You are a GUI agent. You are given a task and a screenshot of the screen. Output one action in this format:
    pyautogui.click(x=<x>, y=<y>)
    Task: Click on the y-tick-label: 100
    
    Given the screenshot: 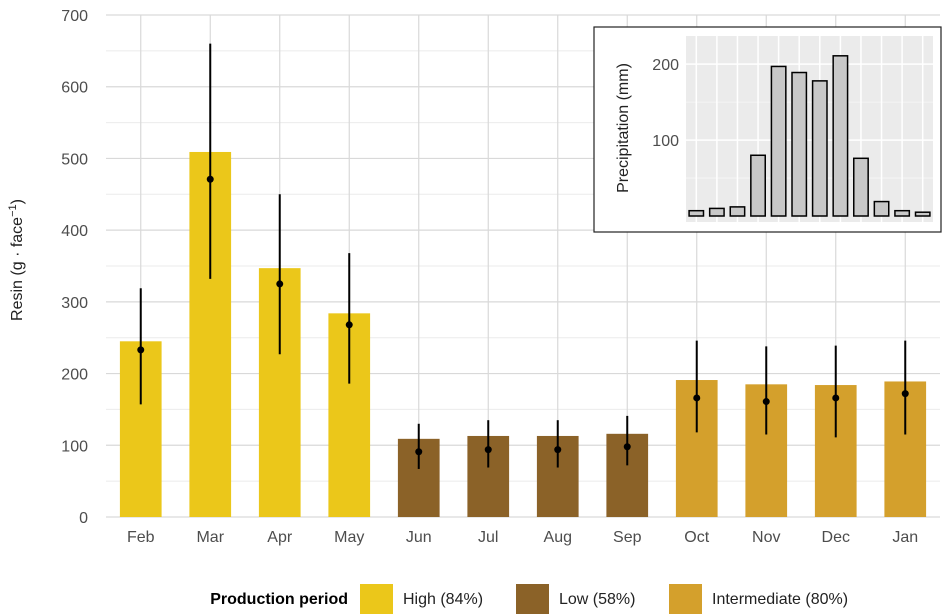 What is the action you would take?
    pyautogui.click(x=74, y=446)
    